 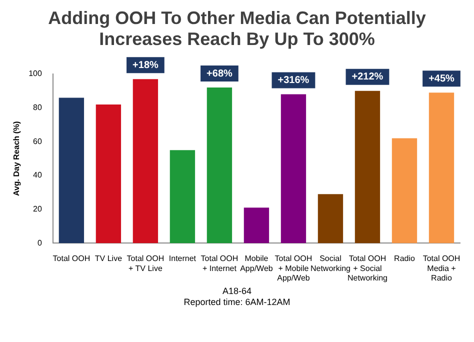 I want to click on x-tick-label: Total OOH + Mobile App/Web, so click(x=293, y=268).